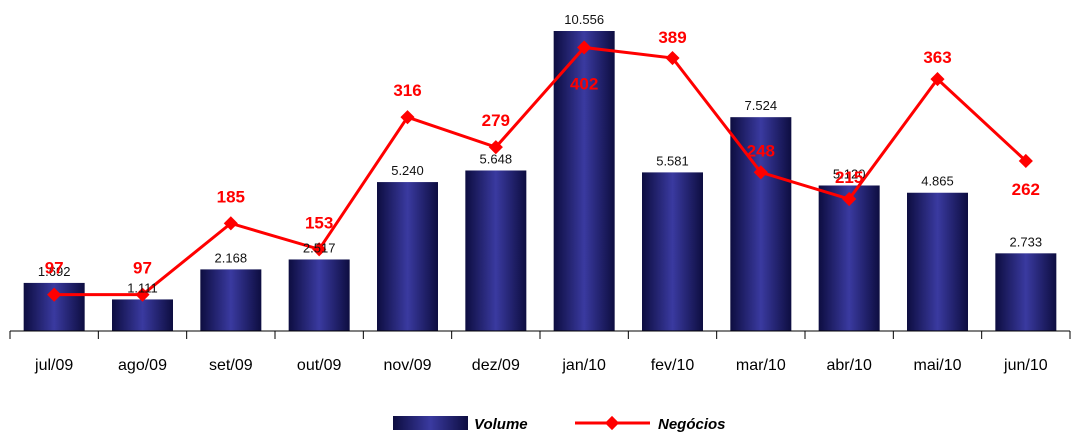  Describe the element at coordinates (430, 423) in the screenshot. I see `legend-swatch-volume` at that location.